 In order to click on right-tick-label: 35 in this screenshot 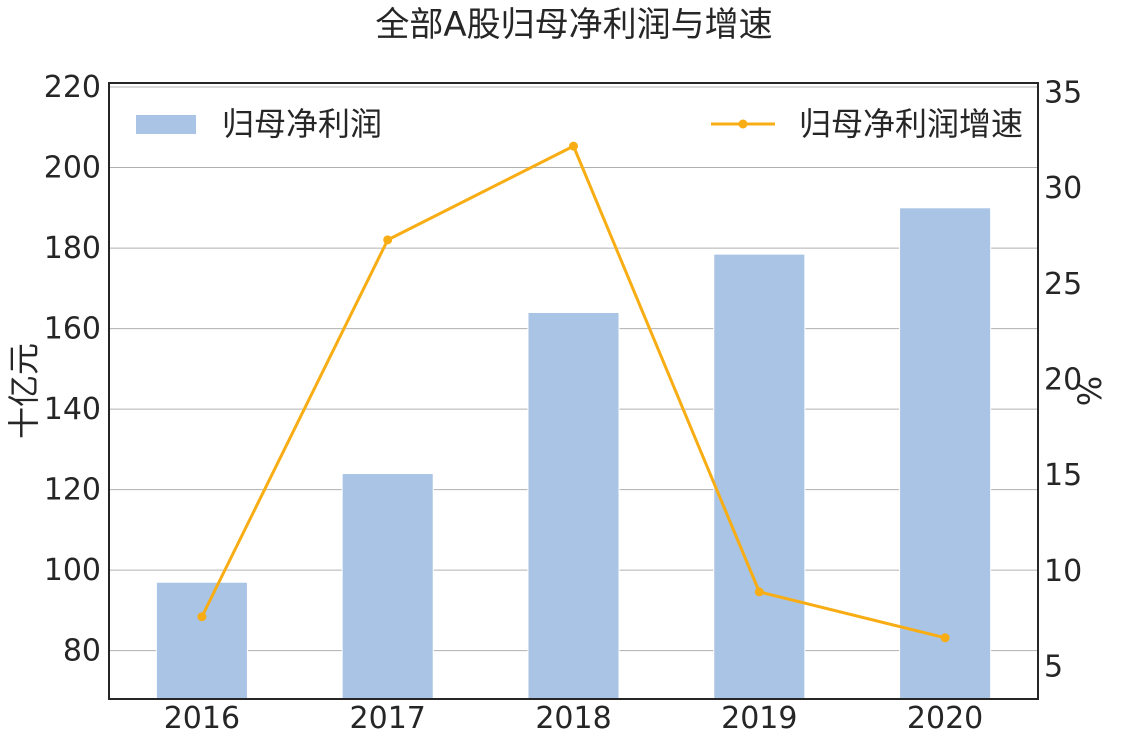, I will do `click(1063, 93)`.